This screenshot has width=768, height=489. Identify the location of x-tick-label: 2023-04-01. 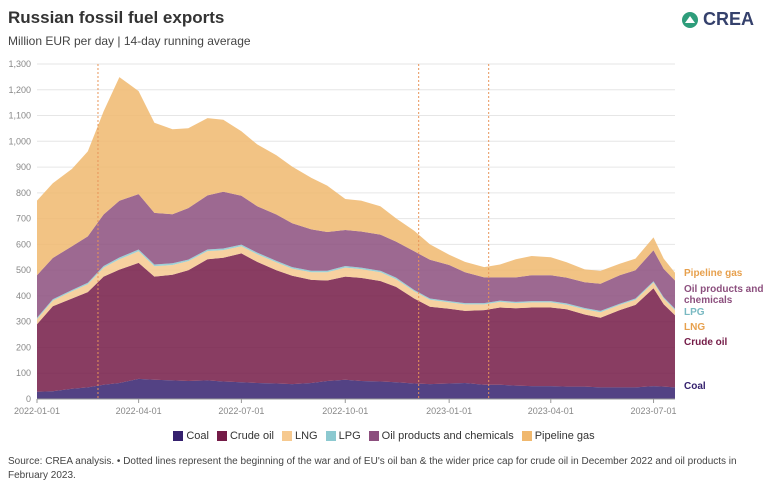
(551, 410).